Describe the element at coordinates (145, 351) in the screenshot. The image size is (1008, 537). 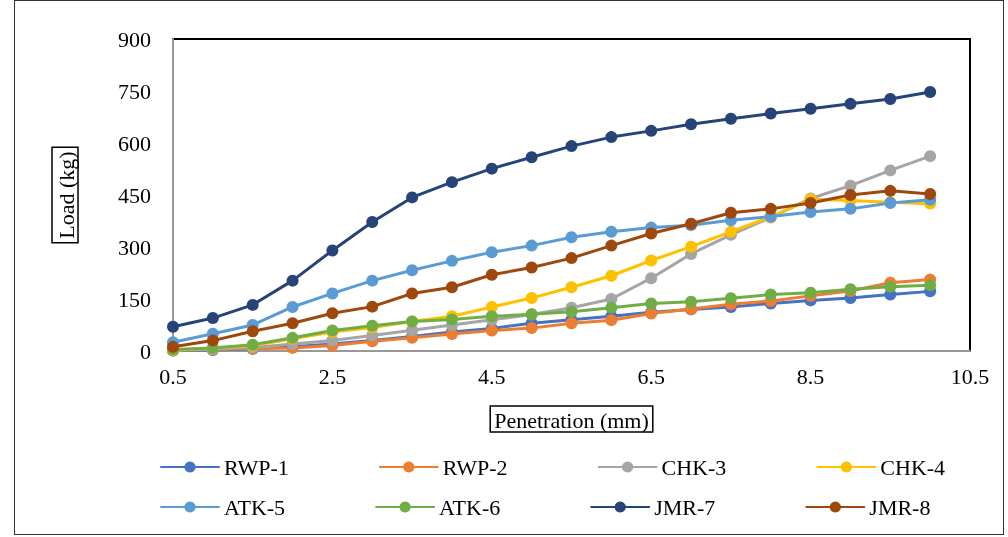
I see `y-tick-label: 0` at that location.